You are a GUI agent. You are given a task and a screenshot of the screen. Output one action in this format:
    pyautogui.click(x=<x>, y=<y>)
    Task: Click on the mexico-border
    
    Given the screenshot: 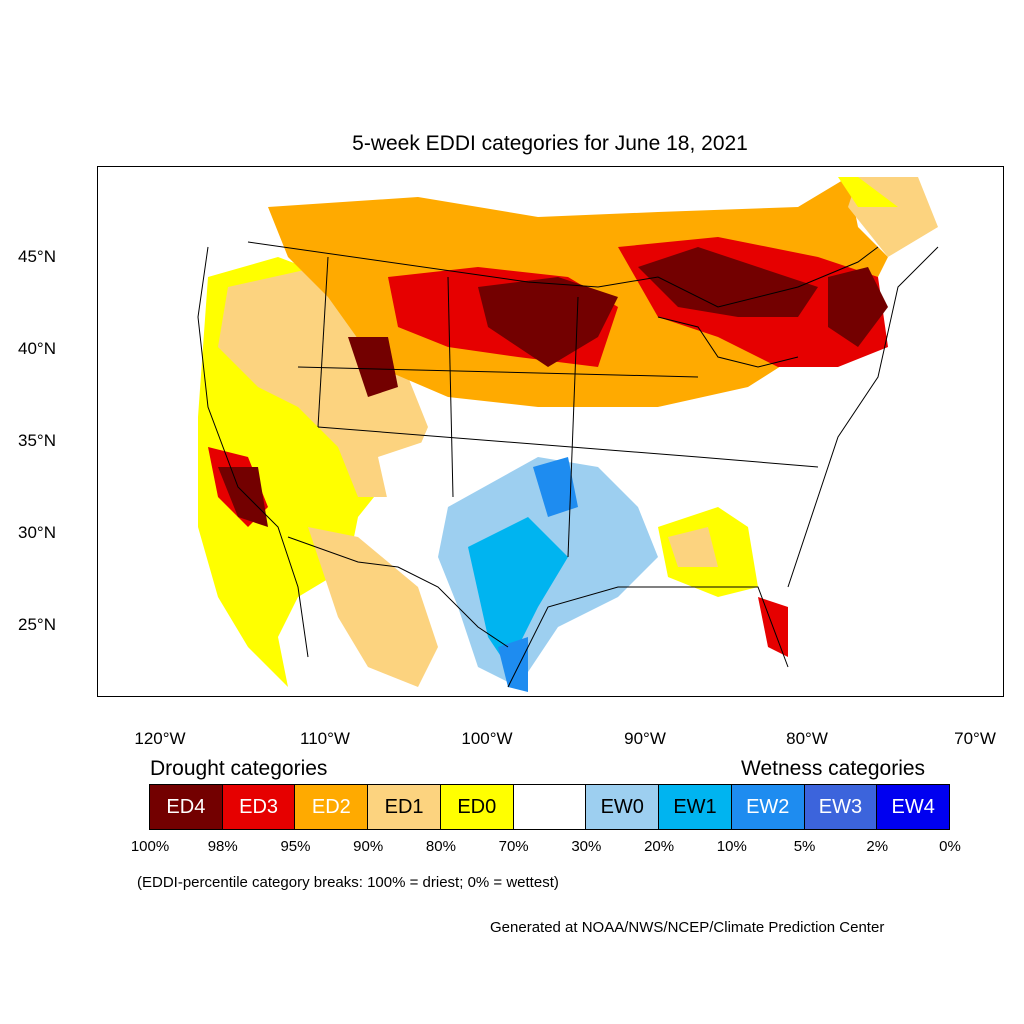 What is the action you would take?
    pyautogui.click(x=398, y=592)
    